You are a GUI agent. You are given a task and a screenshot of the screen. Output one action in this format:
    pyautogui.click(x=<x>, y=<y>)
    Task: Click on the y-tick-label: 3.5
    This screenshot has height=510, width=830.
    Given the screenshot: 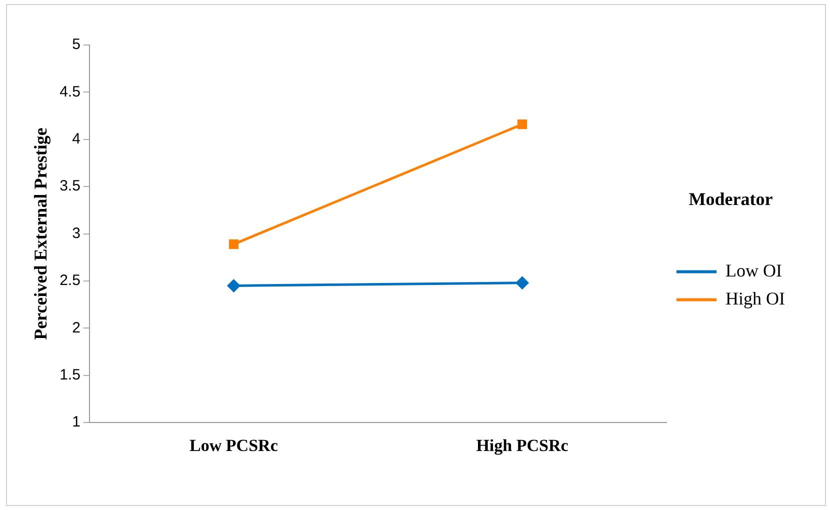 What is the action you would take?
    pyautogui.click(x=70, y=186)
    